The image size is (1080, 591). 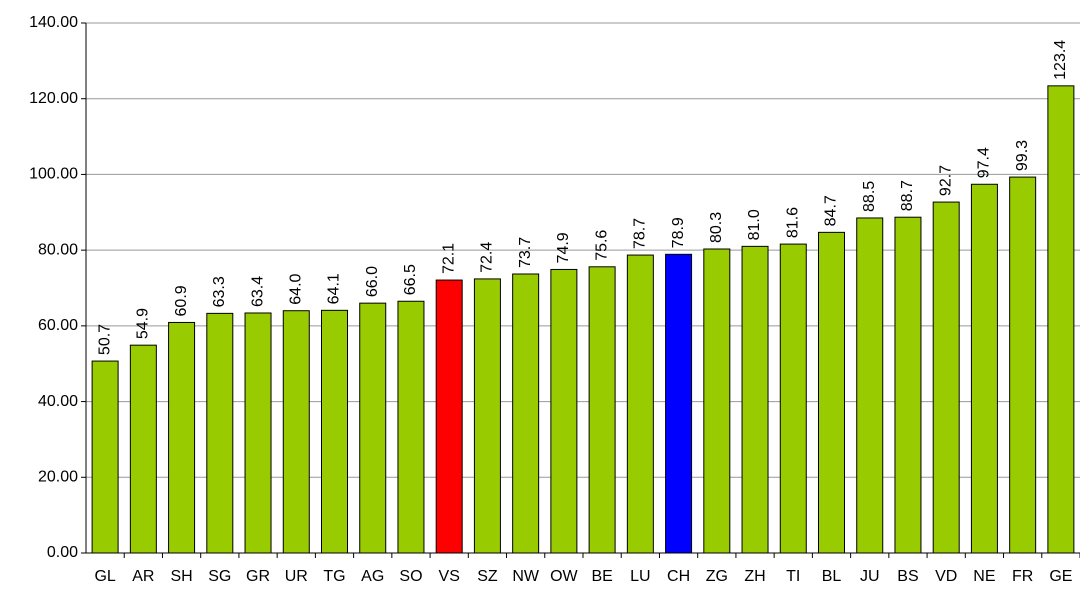 I want to click on y-tick-label: 0.00, so click(x=62, y=552).